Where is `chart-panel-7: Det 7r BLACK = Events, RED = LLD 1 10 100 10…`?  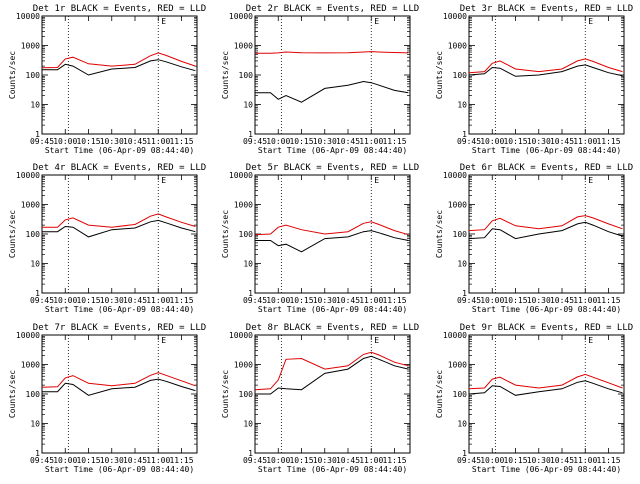 chart-panel-7: Det 7r BLACK = Events, RED = LLD 1 10 100 10… is located at coordinates (107, 398).